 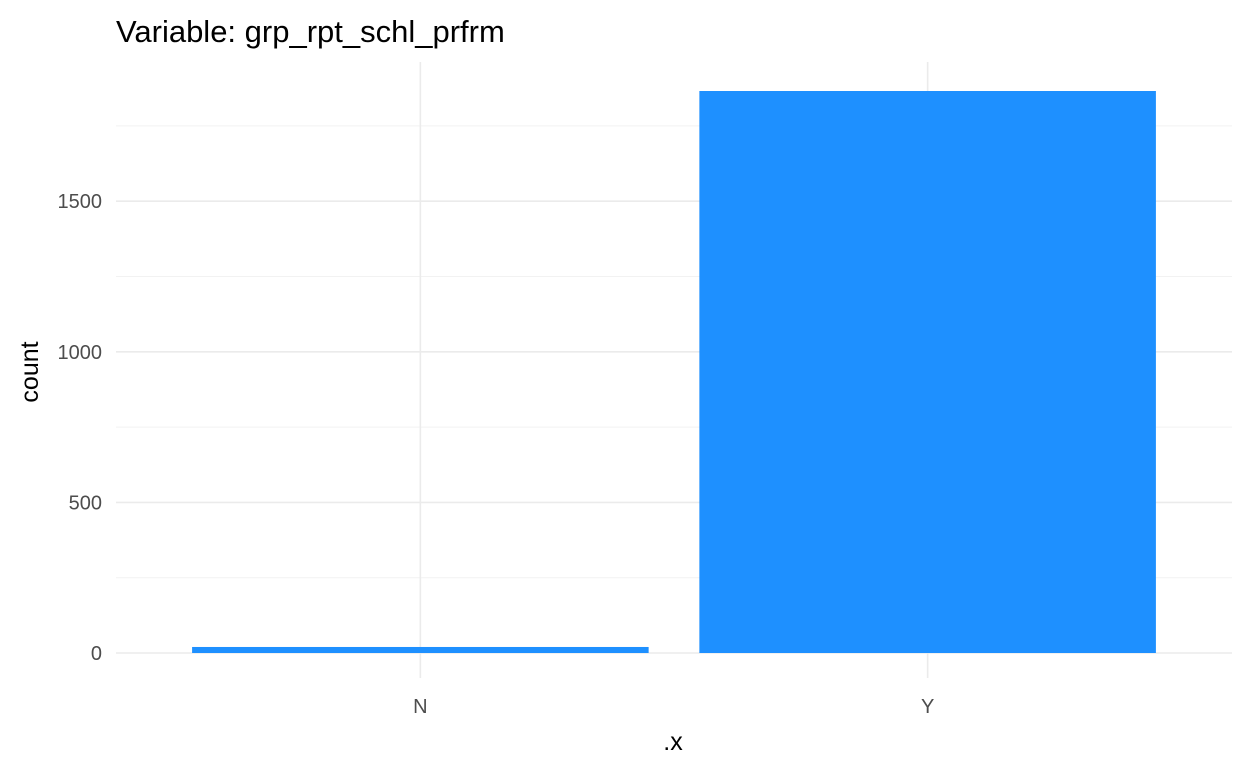 What do you see at coordinates (420, 707) in the screenshot?
I see `x-tick-label: N` at bounding box center [420, 707].